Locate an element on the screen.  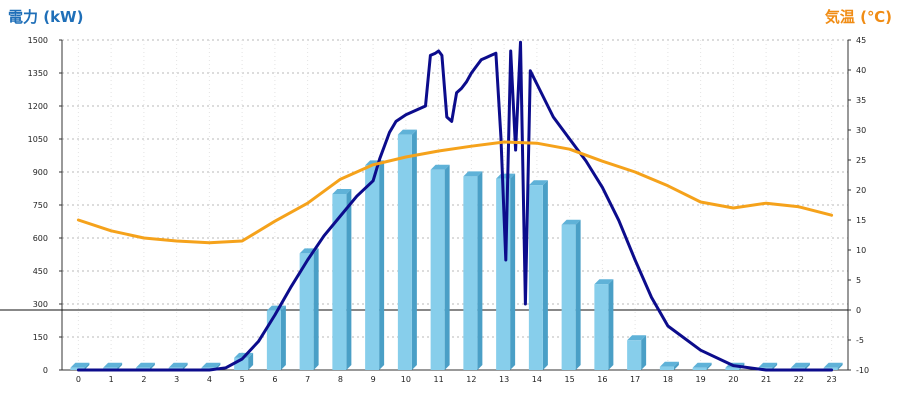
x-tick-label: 4 is located at coordinates (209, 379).